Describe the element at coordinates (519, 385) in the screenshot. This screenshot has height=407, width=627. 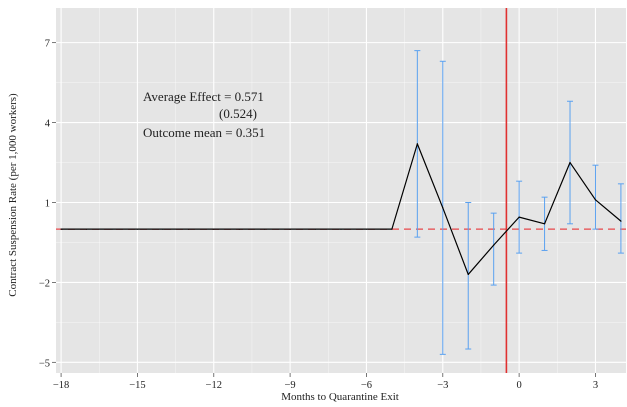
I see `x-tick-label: 0` at that location.